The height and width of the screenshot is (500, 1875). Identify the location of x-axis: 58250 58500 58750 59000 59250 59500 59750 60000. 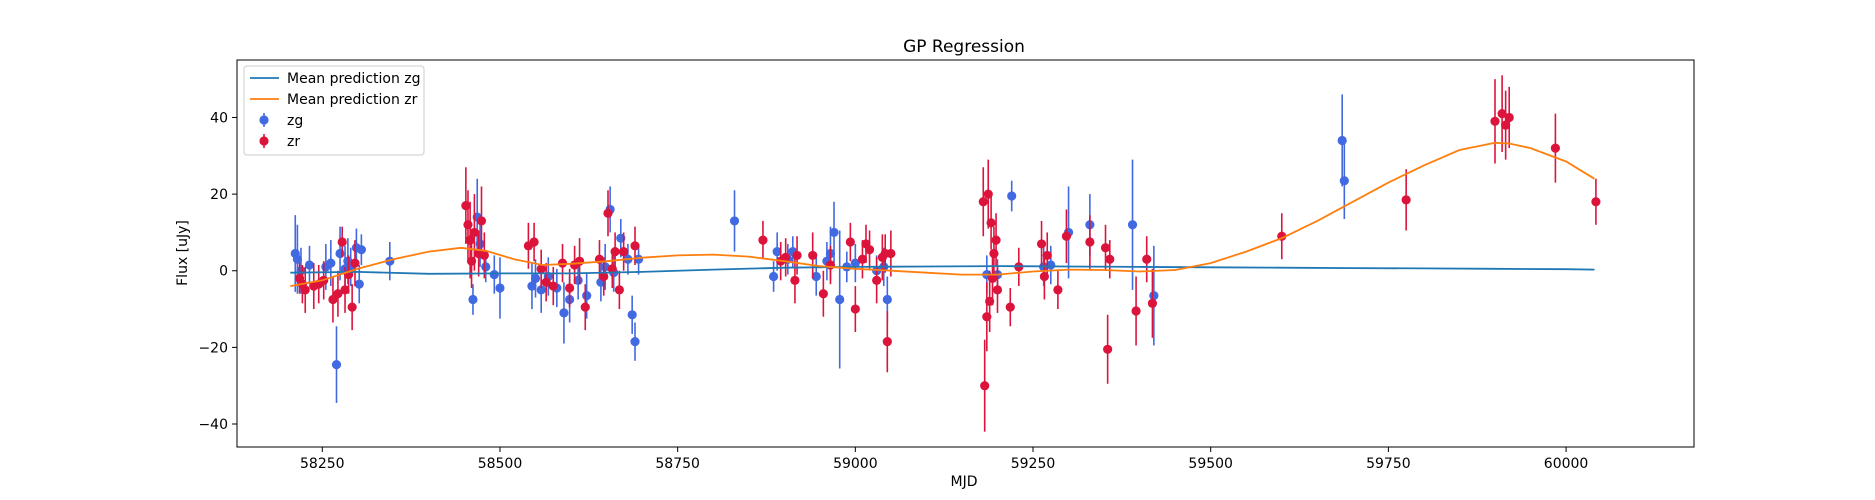
(944, 459).